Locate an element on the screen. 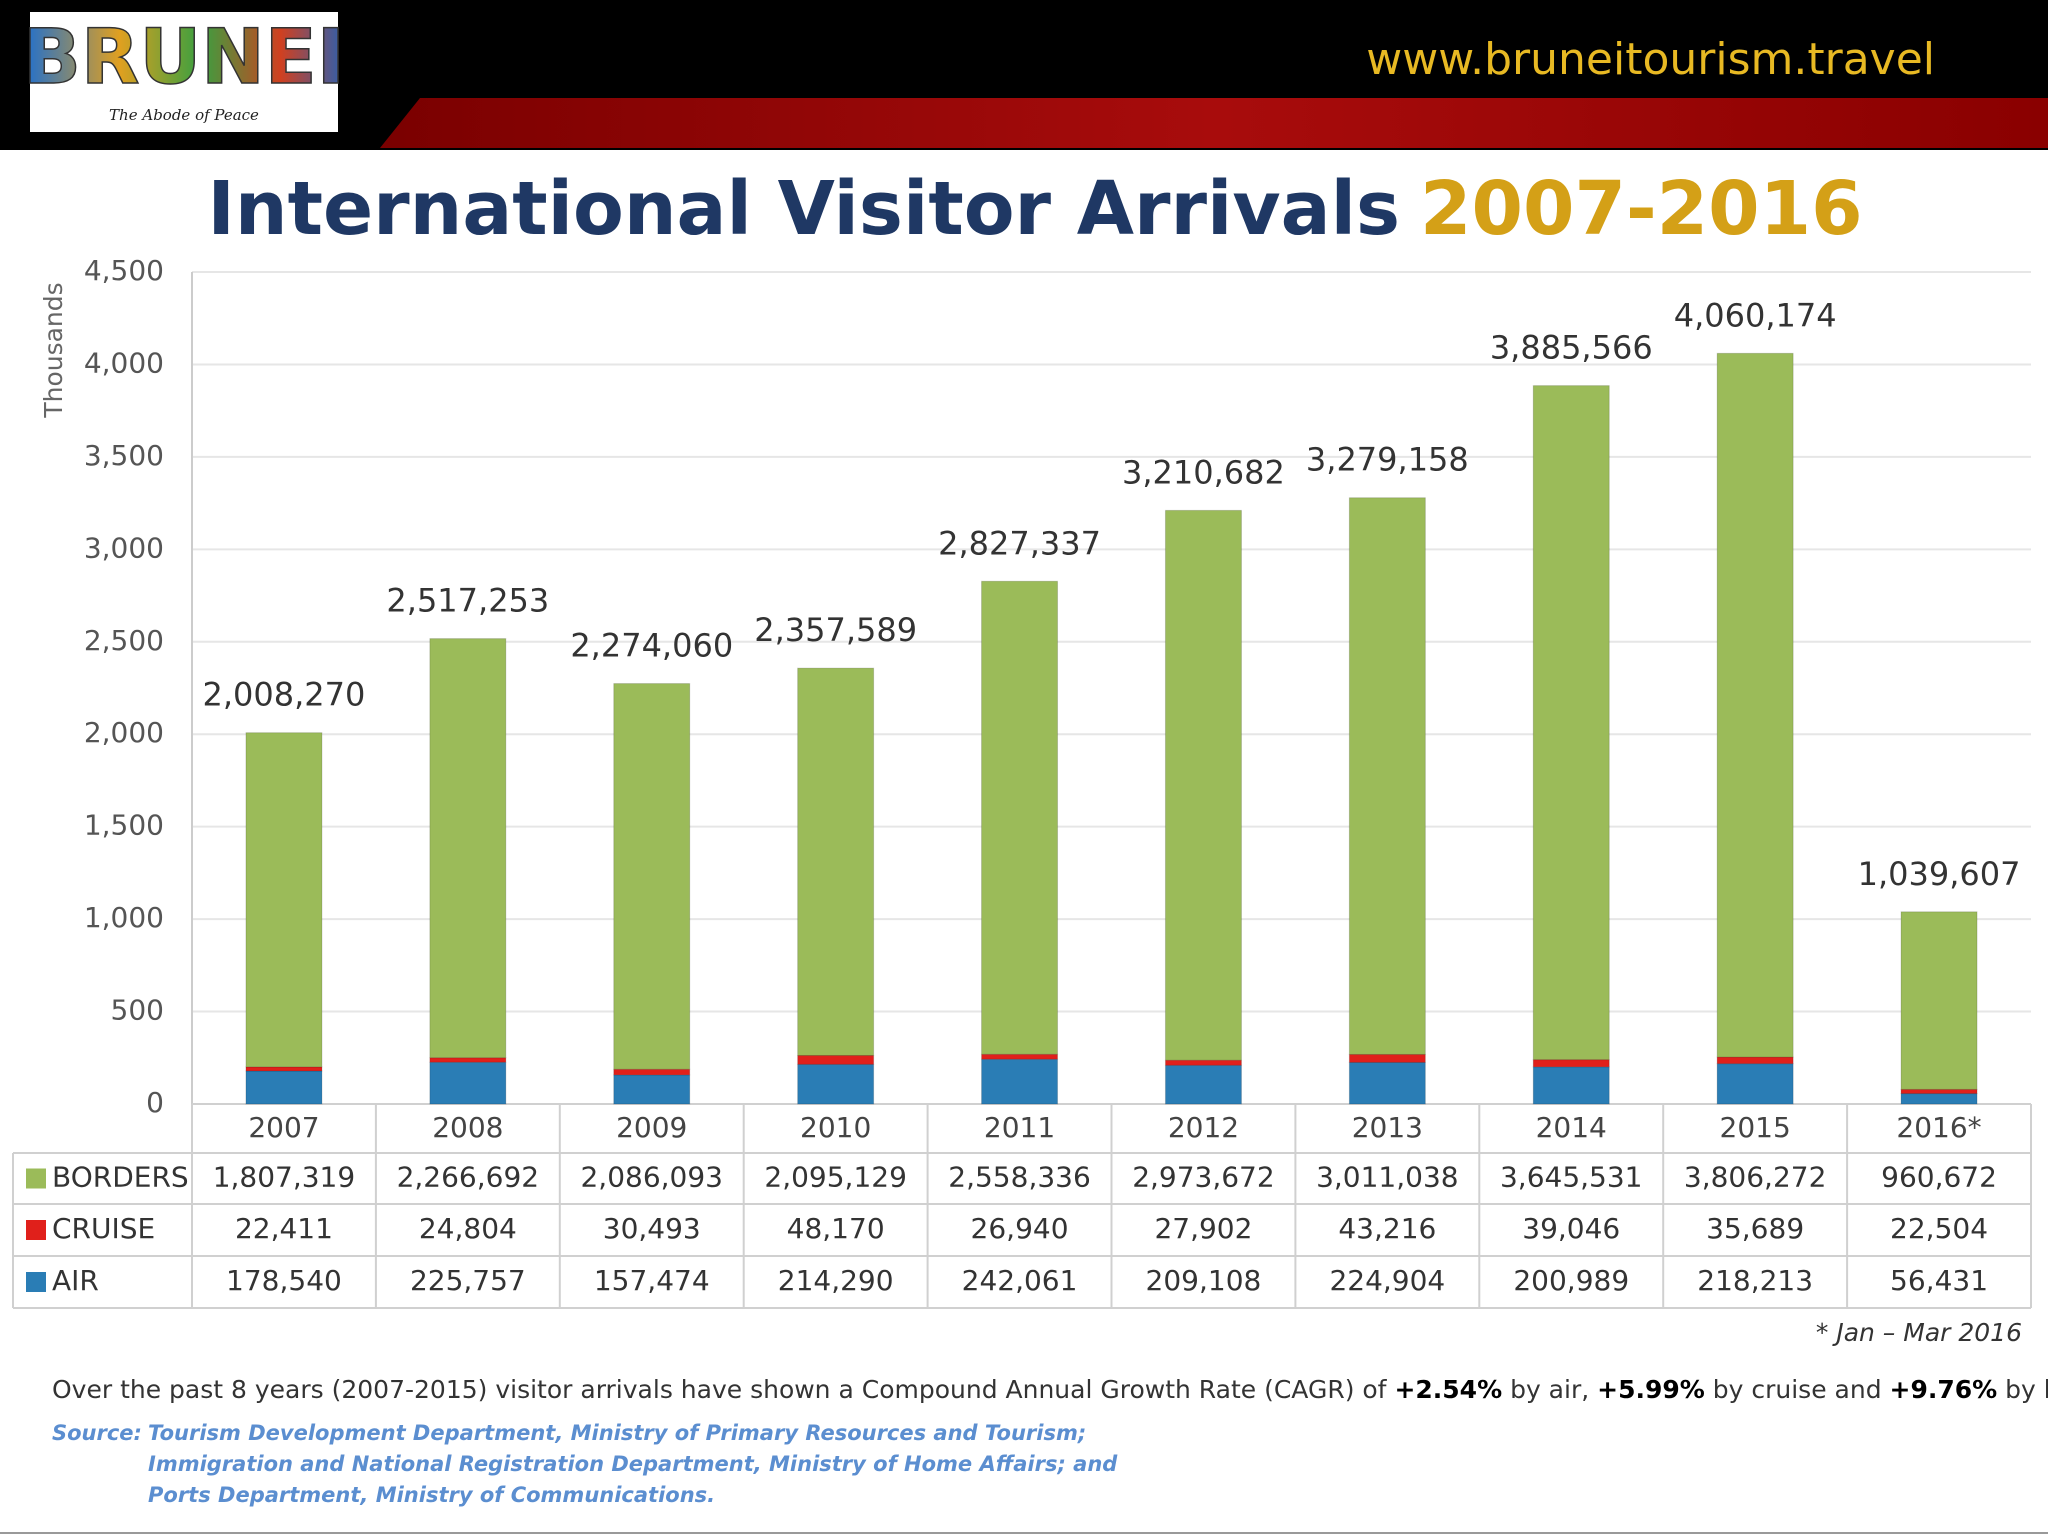  table-cell: 225,757 is located at coordinates (468, 1280).